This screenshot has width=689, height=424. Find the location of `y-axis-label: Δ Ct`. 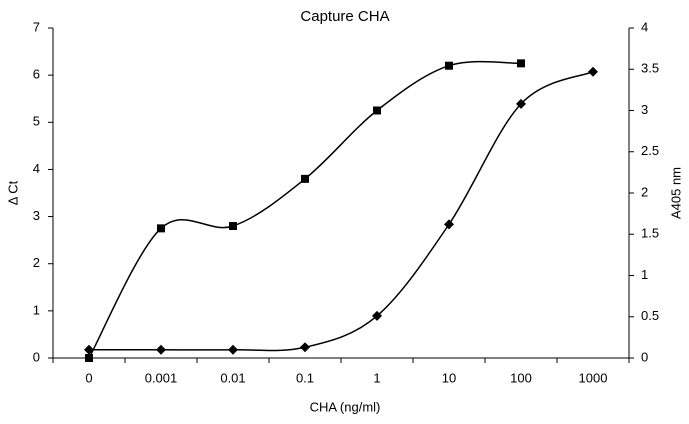

y-axis-label: Δ Ct is located at coordinates (12, 192).